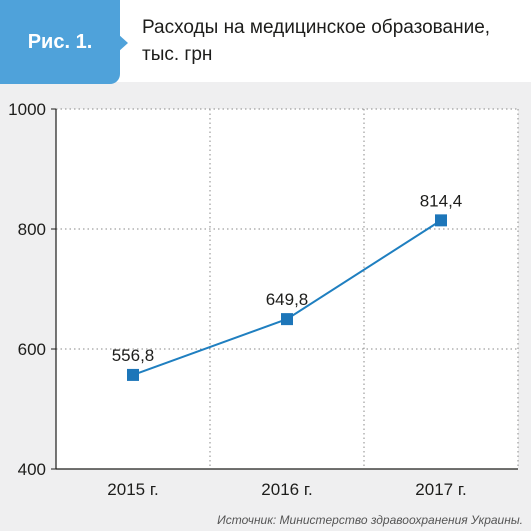 Image resolution: width=531 pixels, height=531 pixels. I want to click on figure-label-text: Рис. 1., so click(60, 41).